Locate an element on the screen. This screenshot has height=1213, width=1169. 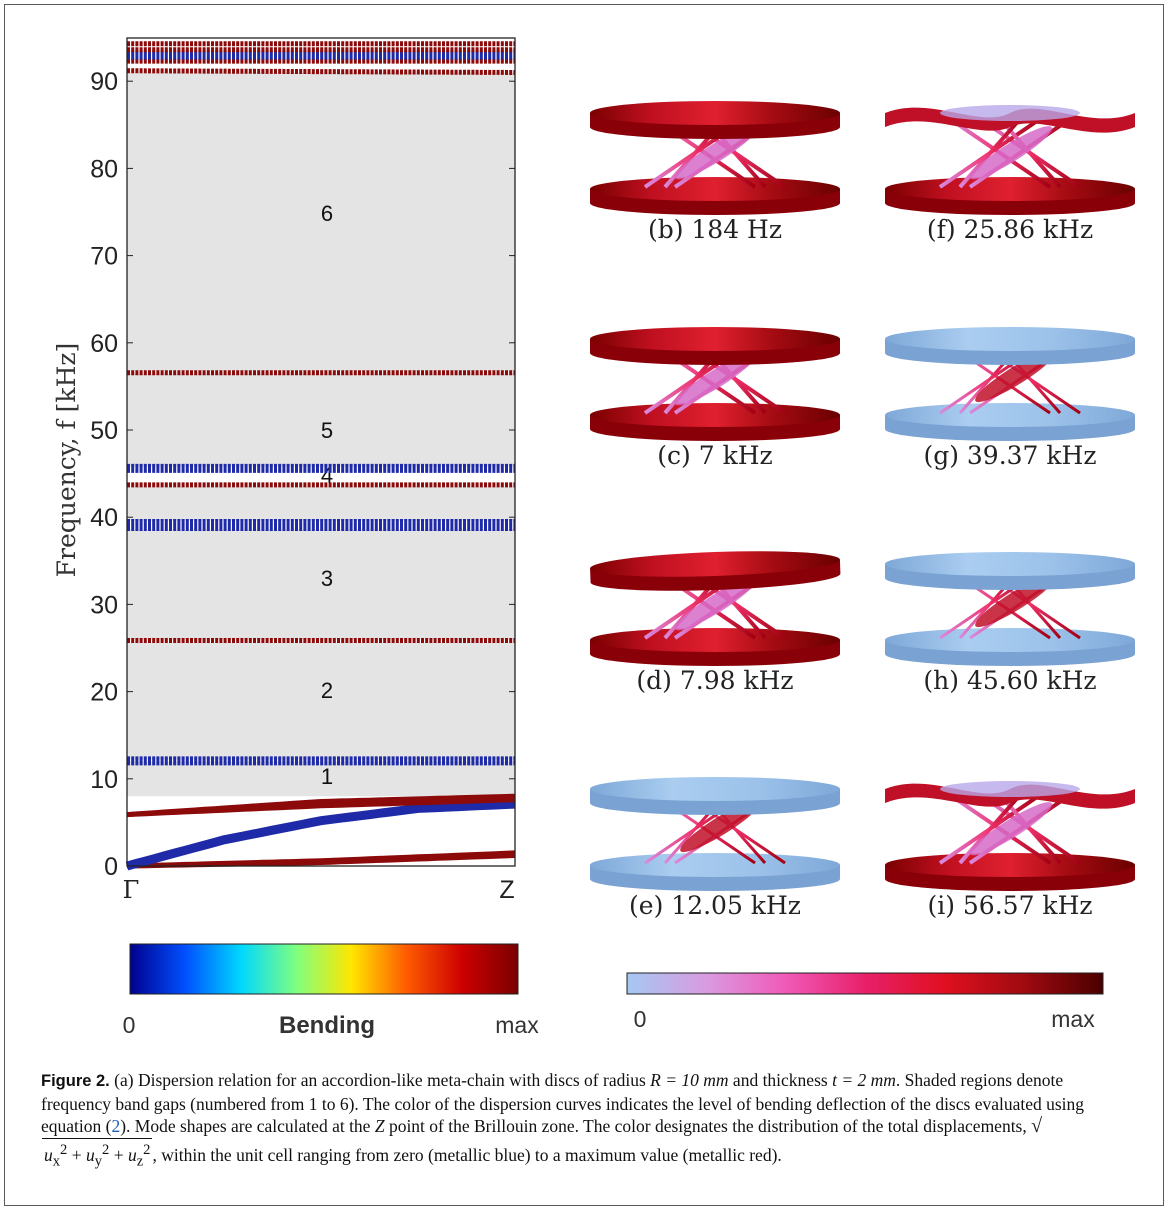
x-tick-label-z: Z is located at coordinates (506, 890).